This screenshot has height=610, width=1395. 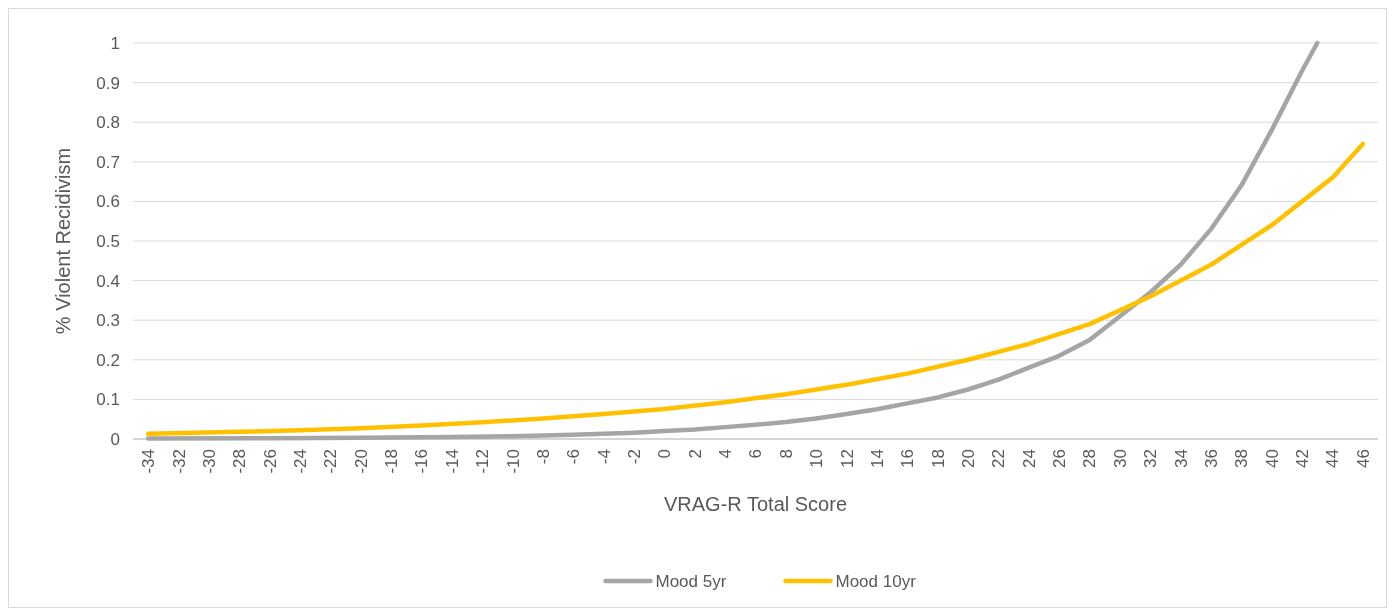 What do you see at coordinates (604, 457) in the screenshot?
I see `x-tick-label: -4` at bounding box center [604, 457].